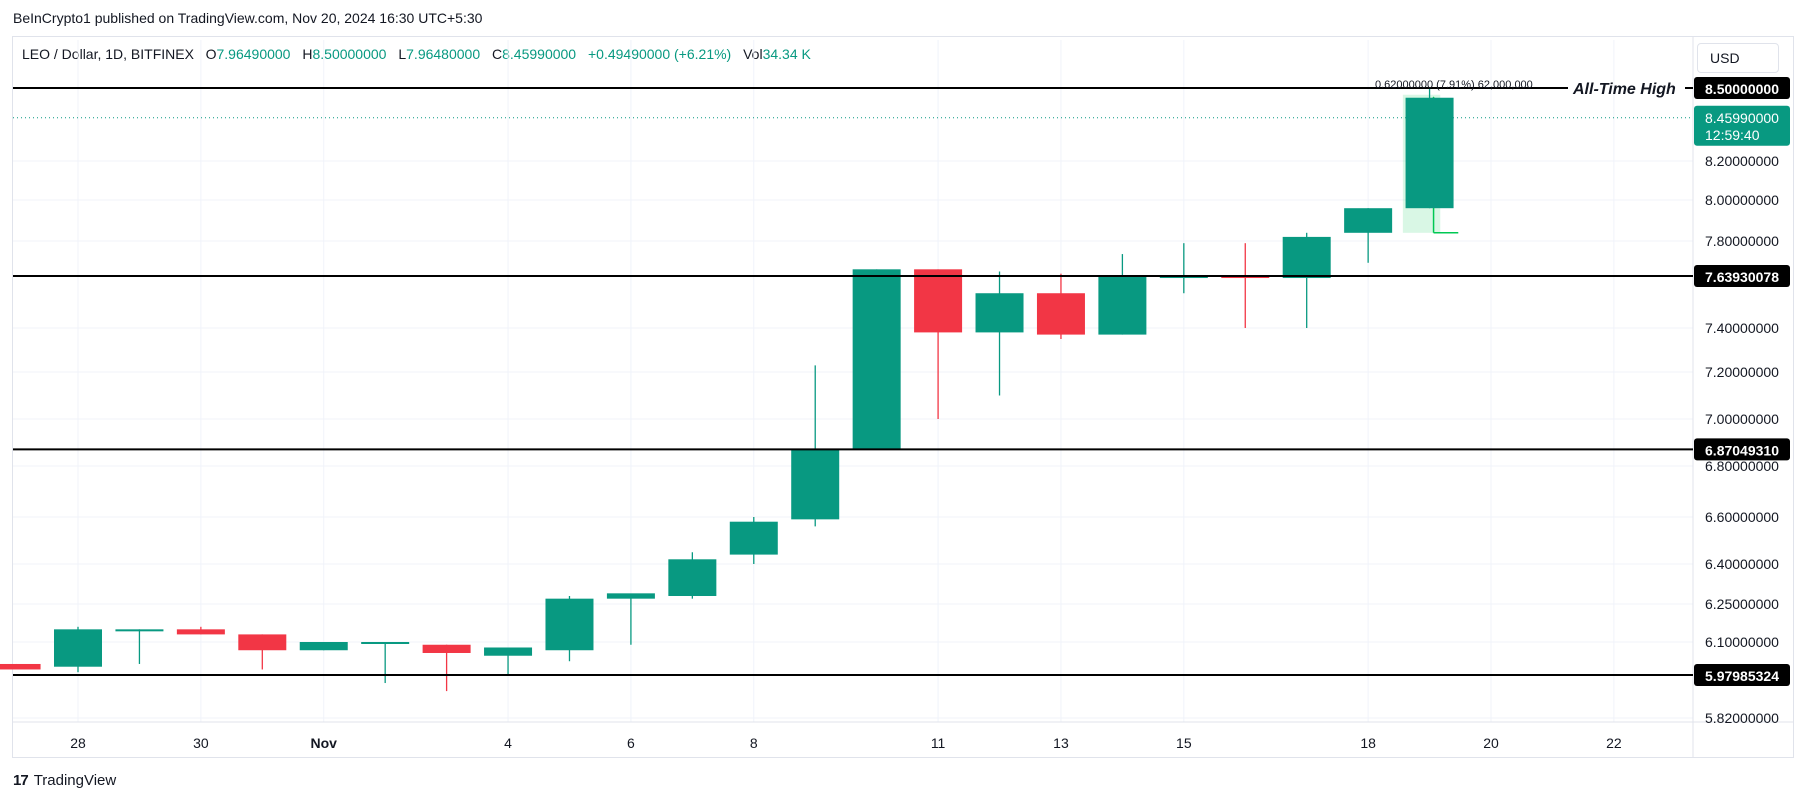 This screenshot has width=1805, height=803. I want to click on x-tick-label-9: 18, so click(1368, 743).